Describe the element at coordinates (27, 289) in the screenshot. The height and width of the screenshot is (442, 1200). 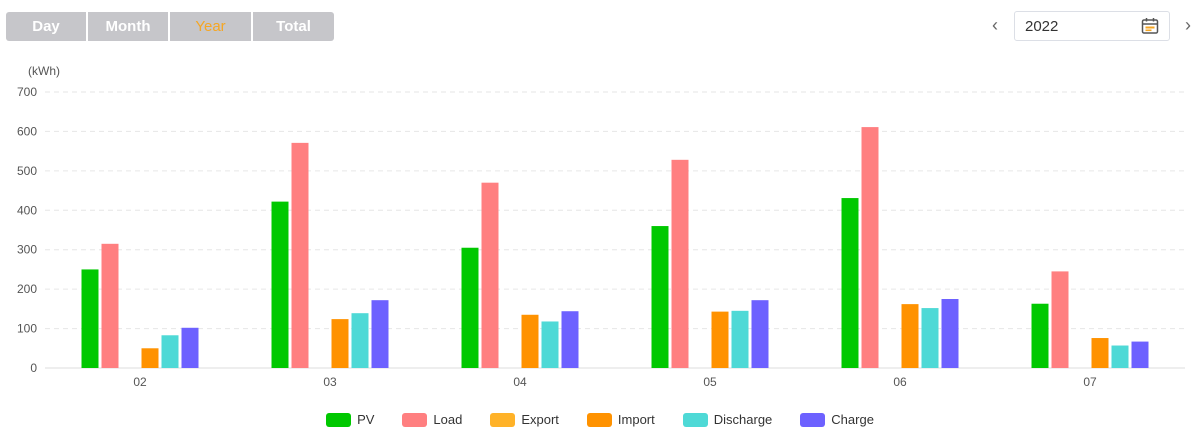
I see `y-tick-label: 200` at that location.